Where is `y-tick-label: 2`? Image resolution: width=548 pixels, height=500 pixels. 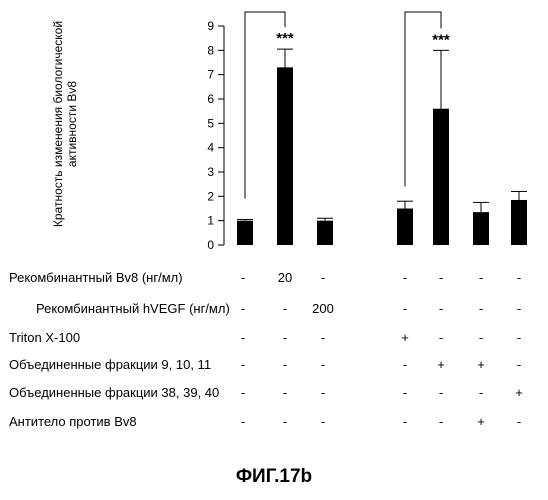
y-tick-label: 2 is located at coordinates (210, 196).